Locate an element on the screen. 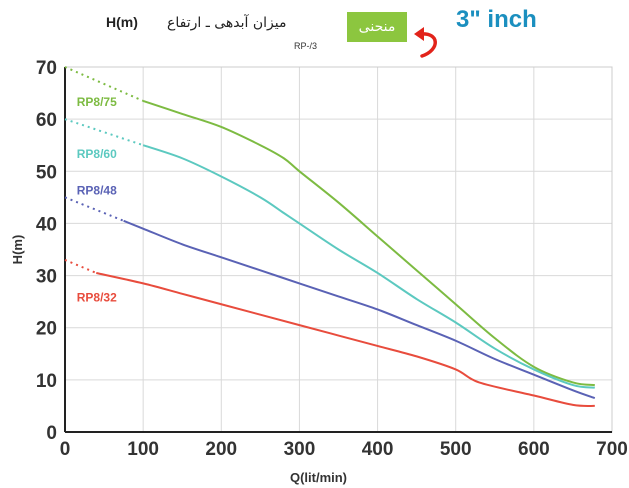 Image resolution: width=629 pixels, height=488 pixels. y-tick-label: 10 is located at coordinates (46, 381).